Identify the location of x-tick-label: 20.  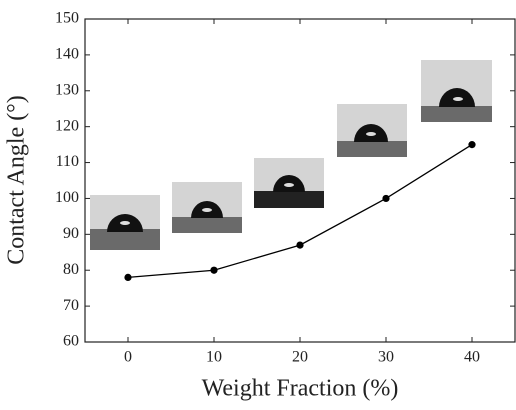
(300, 357).